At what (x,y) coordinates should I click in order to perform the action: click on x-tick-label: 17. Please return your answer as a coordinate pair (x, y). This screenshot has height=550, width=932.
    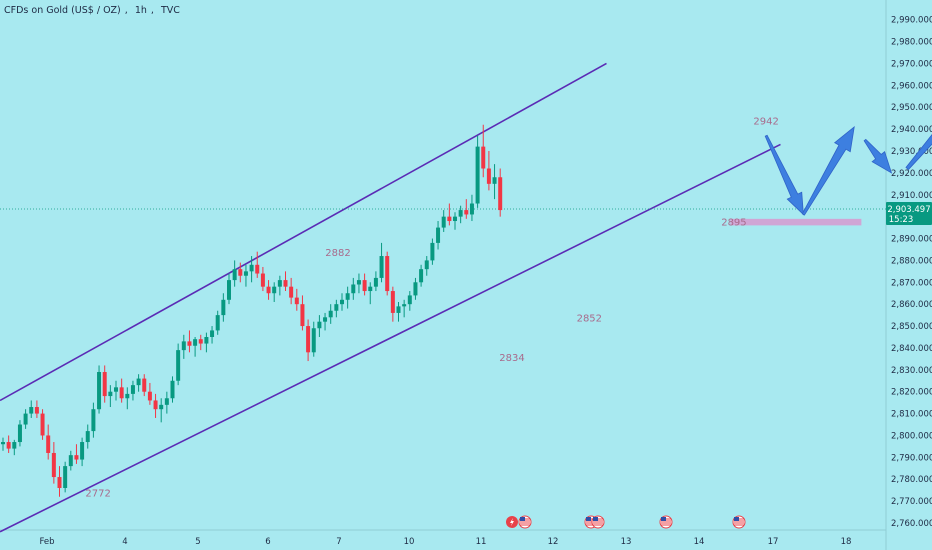
    Looking at the image, I should click on (773, 542).